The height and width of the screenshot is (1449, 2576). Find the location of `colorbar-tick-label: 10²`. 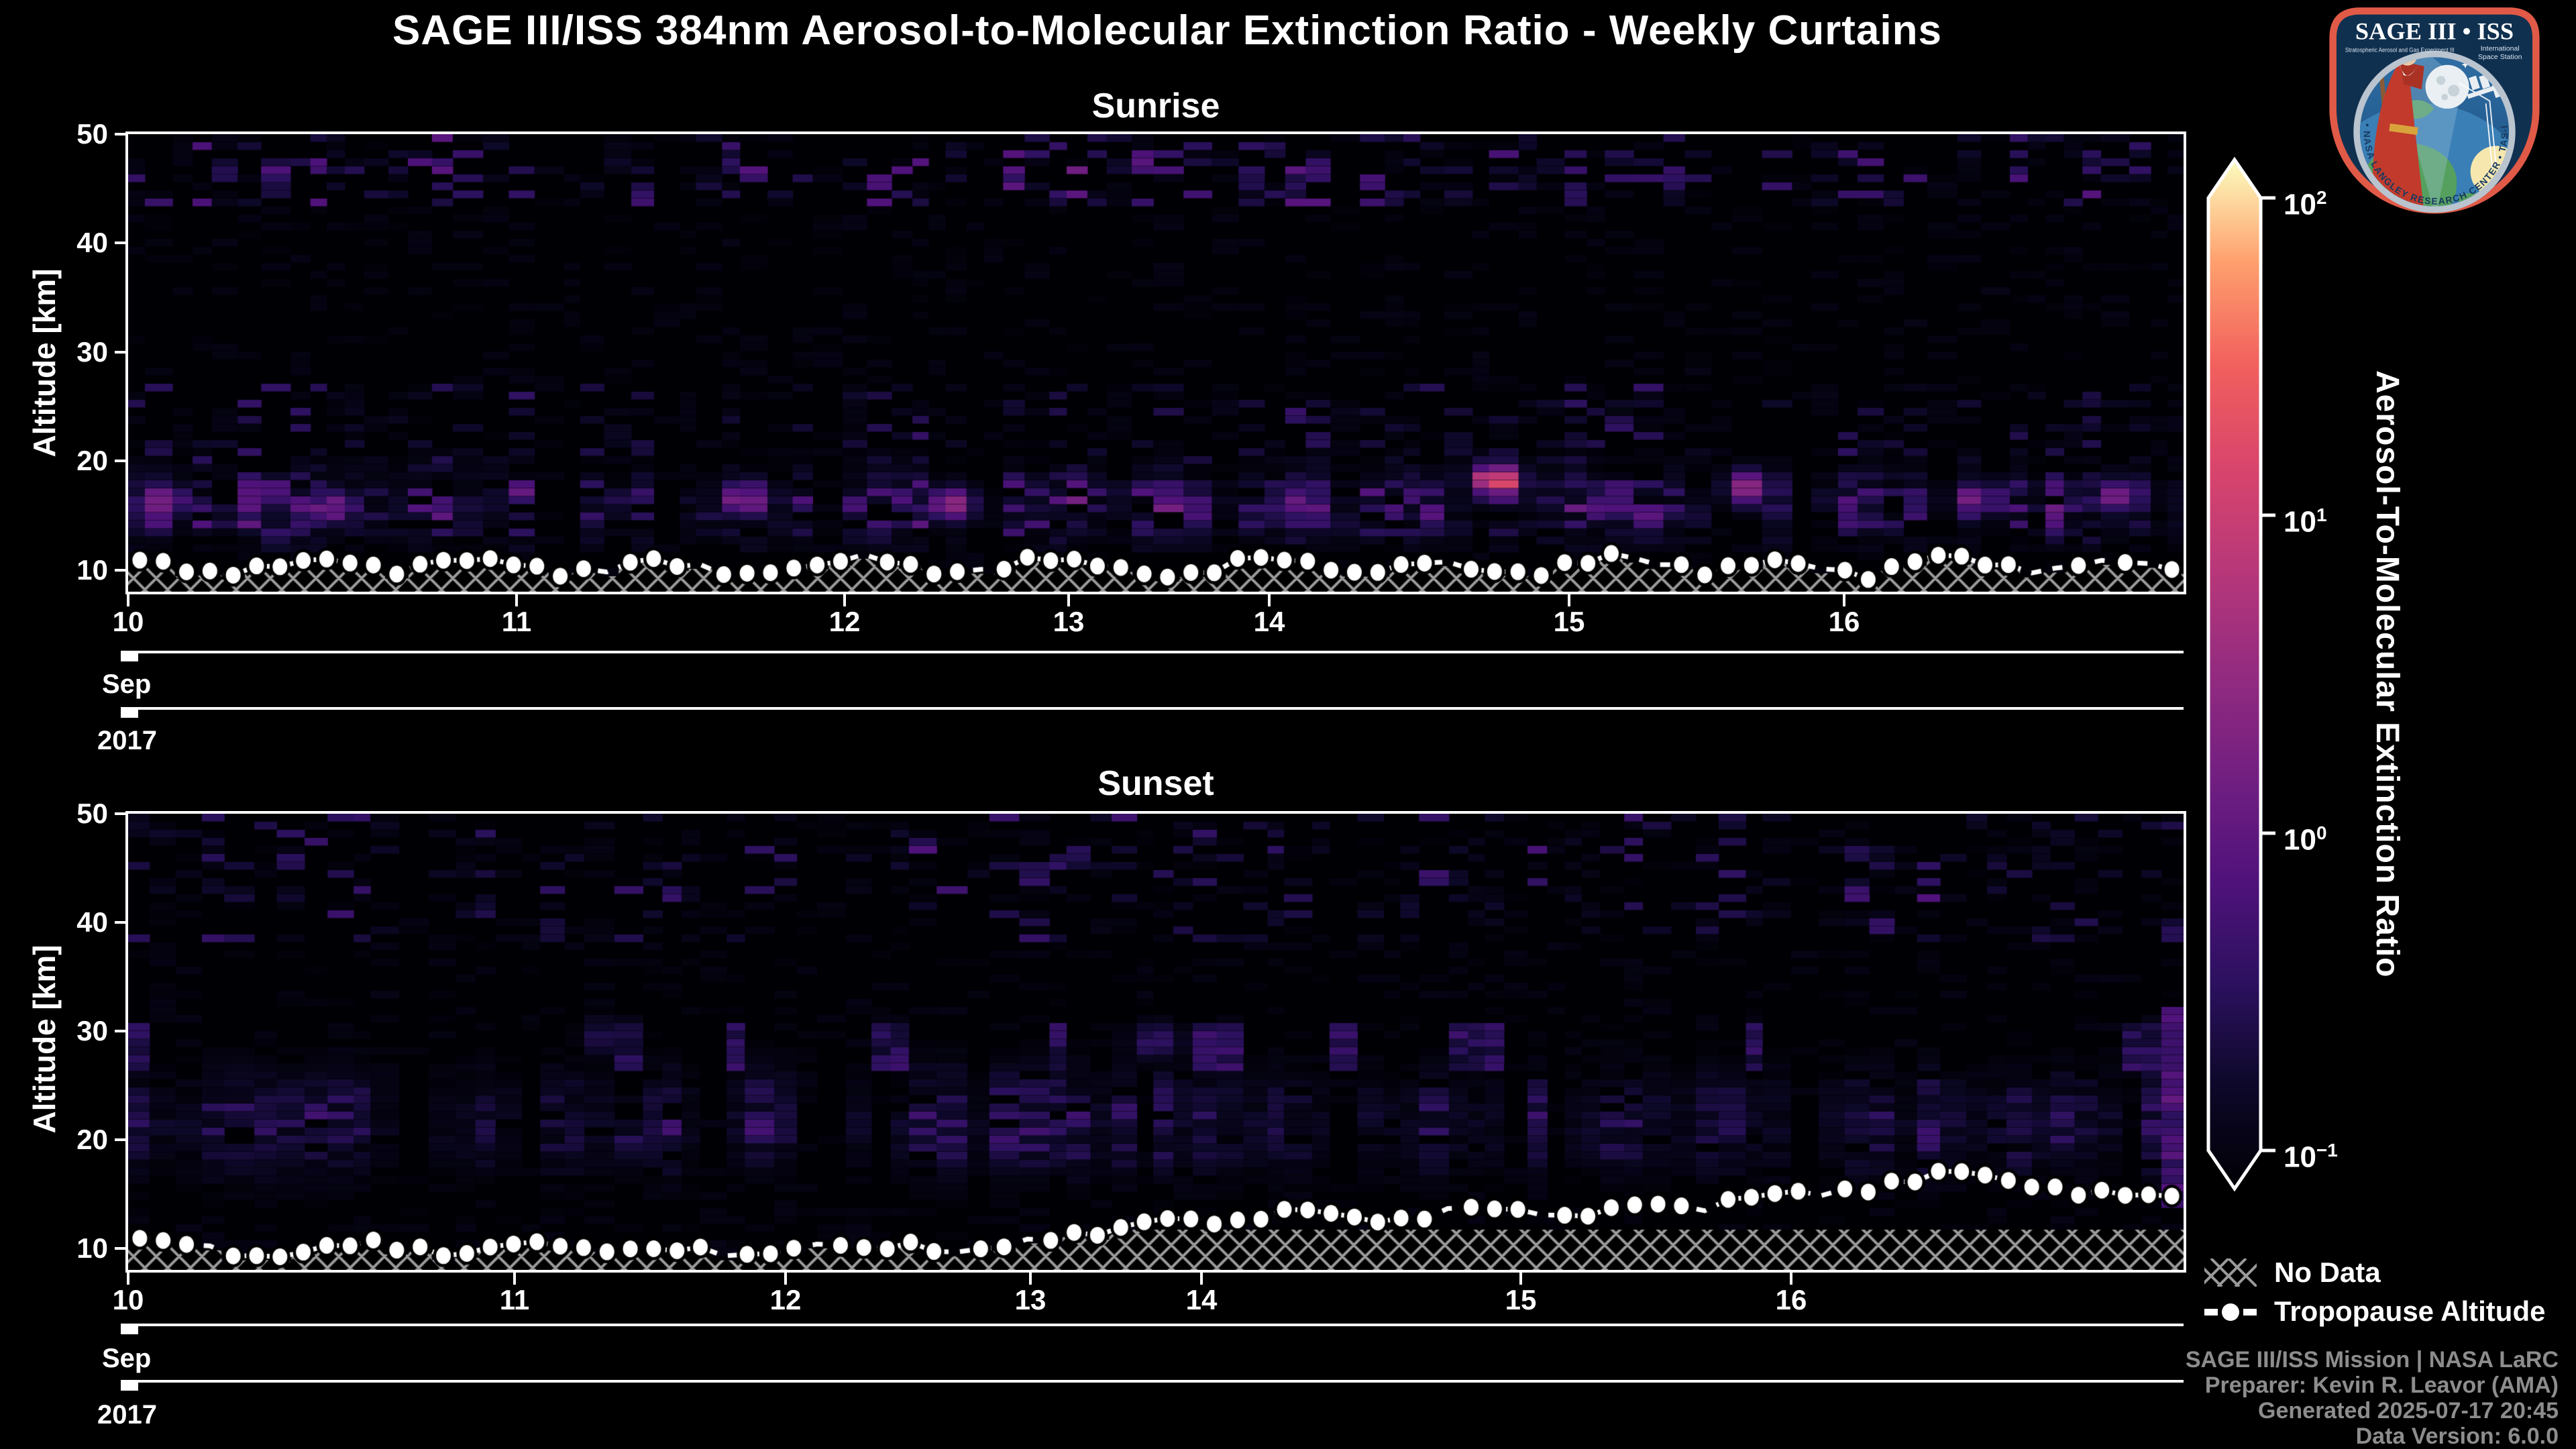

colorbar-tick-label: 10² is located at coordinates (2305, 204).